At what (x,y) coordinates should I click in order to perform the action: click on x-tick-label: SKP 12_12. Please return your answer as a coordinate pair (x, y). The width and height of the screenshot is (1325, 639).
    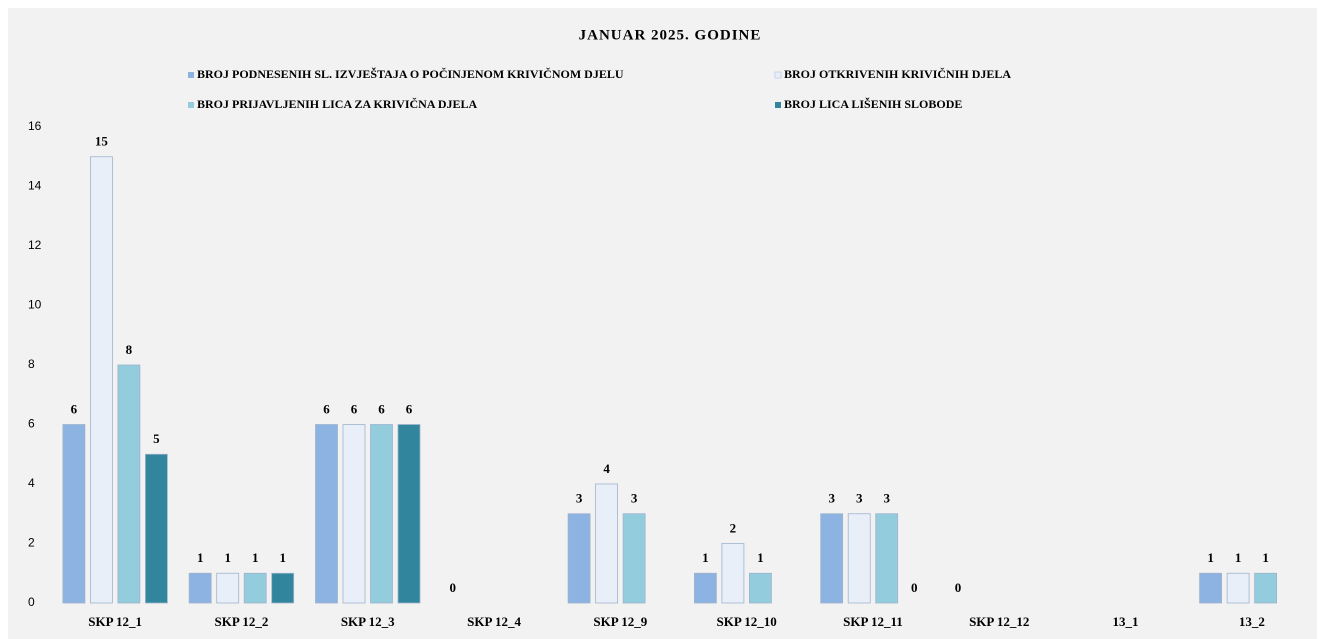
    Looking at the image, I should click on (999, 621).